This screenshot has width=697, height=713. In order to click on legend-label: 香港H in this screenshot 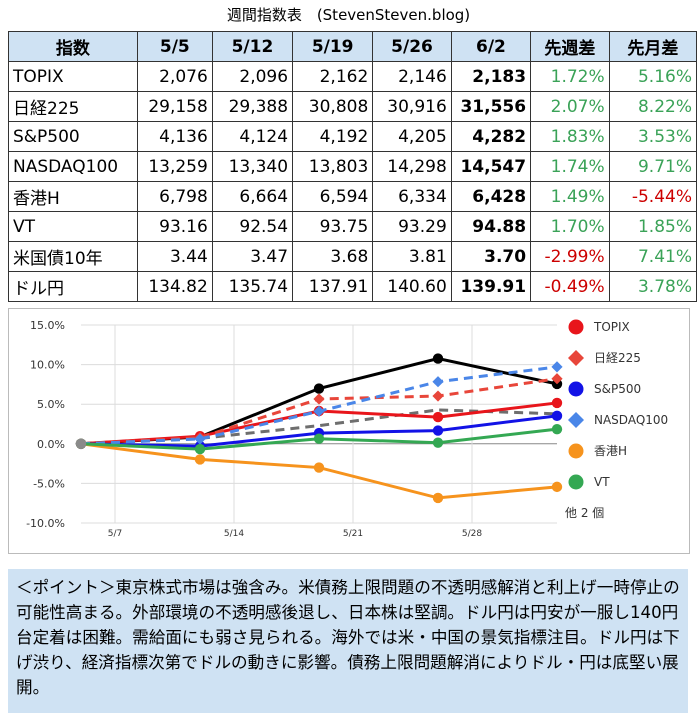, I will do `click(610, 451)`.